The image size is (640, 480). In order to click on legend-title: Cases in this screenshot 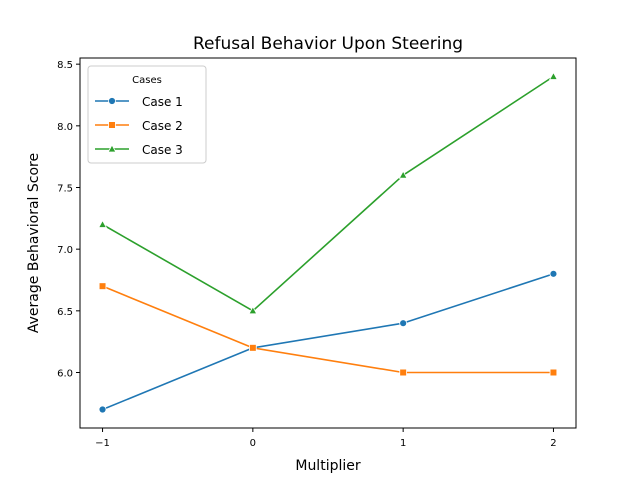, I will do `click(147, 80)`.